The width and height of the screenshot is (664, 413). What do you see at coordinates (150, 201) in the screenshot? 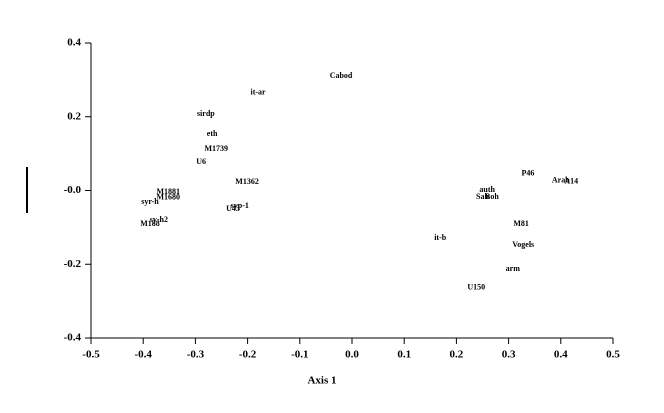
I see `point-label: syr-h` at bounding box center [150, 201].